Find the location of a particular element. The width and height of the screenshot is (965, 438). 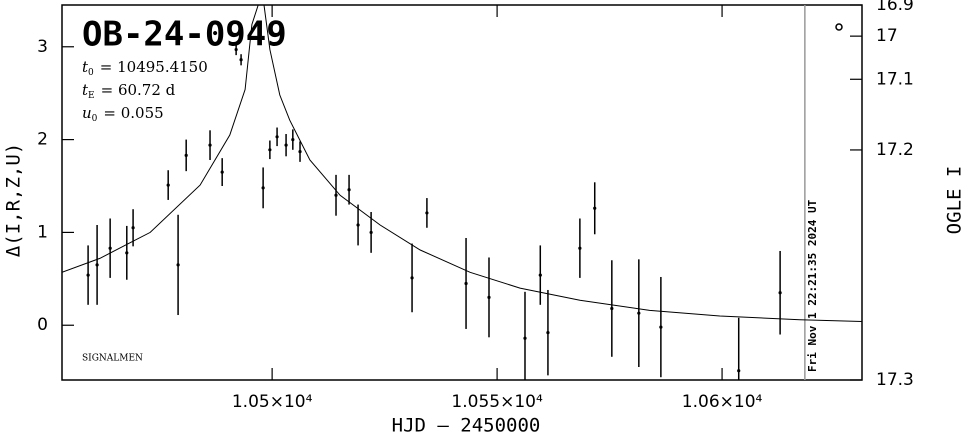

x-tick-label: 1.06×10⁴ is located at coordinates (722, 402).